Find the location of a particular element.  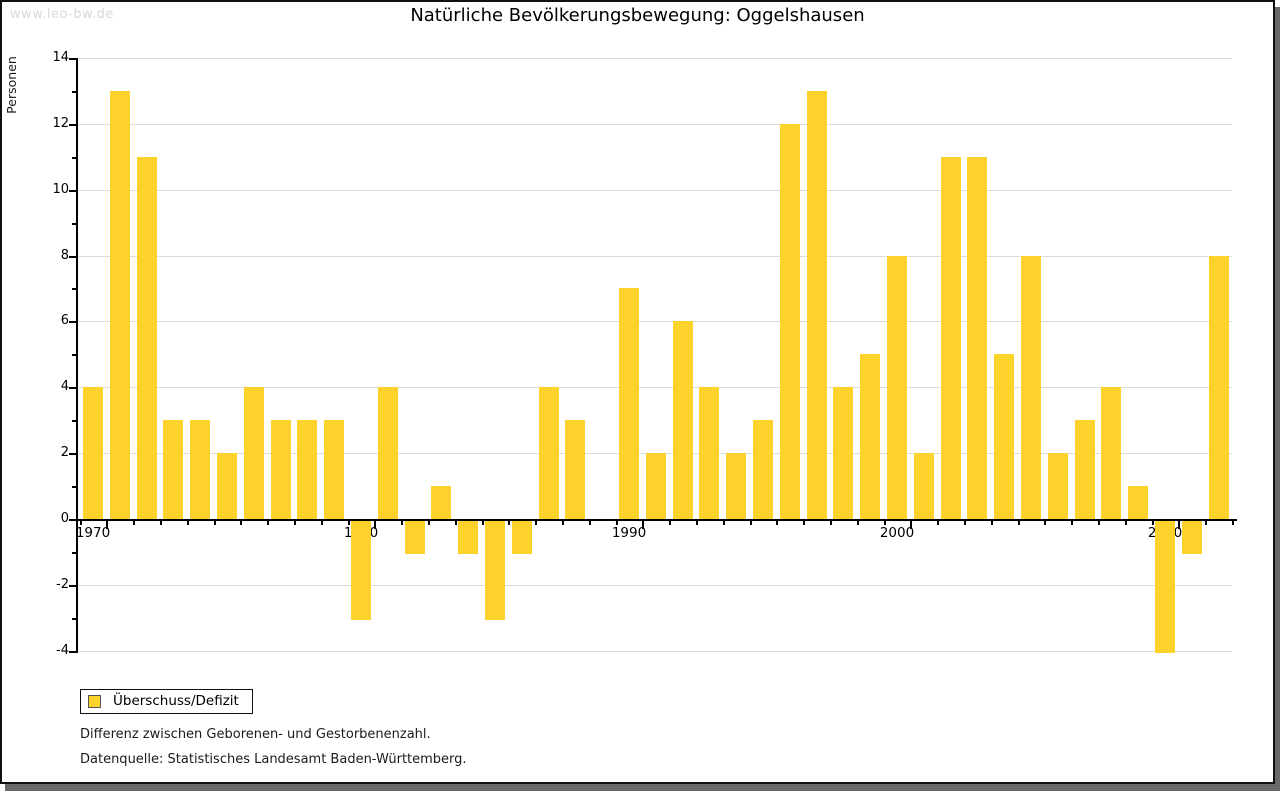

y-axis-tick-label: 6 is located at coordinates (64, 320).